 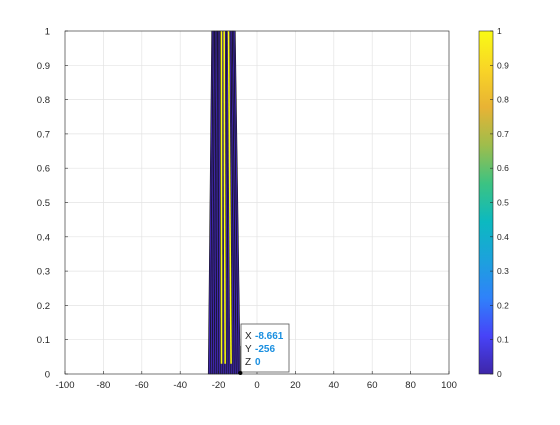 What do you see at coordinates (43, 100) in the screenshot?
I see `y-tick-label: 0.8` at bounding box center [43, 100].